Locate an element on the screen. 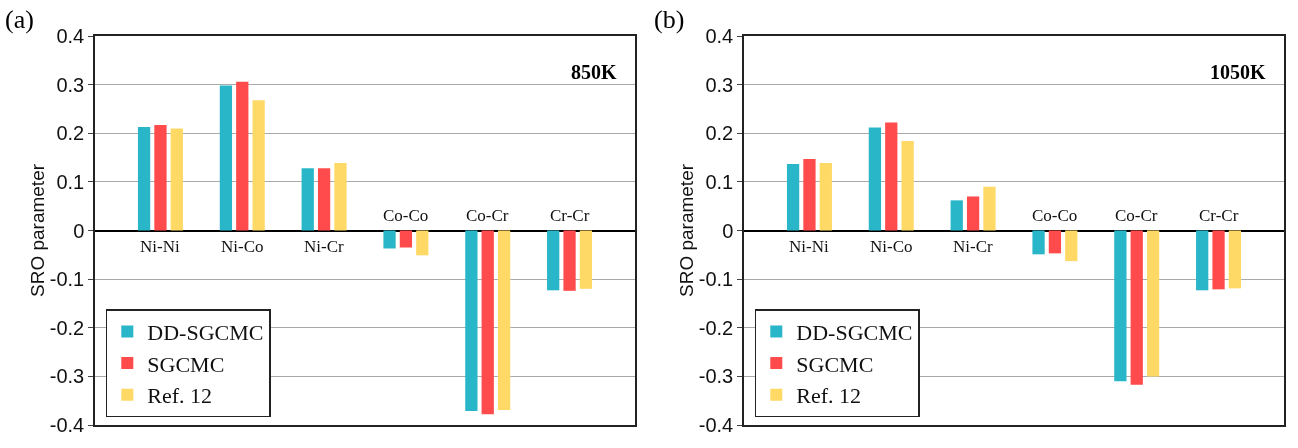 This screenshot has height=448, width=1298. annotation: 850K is located at coordinates (594, 72).